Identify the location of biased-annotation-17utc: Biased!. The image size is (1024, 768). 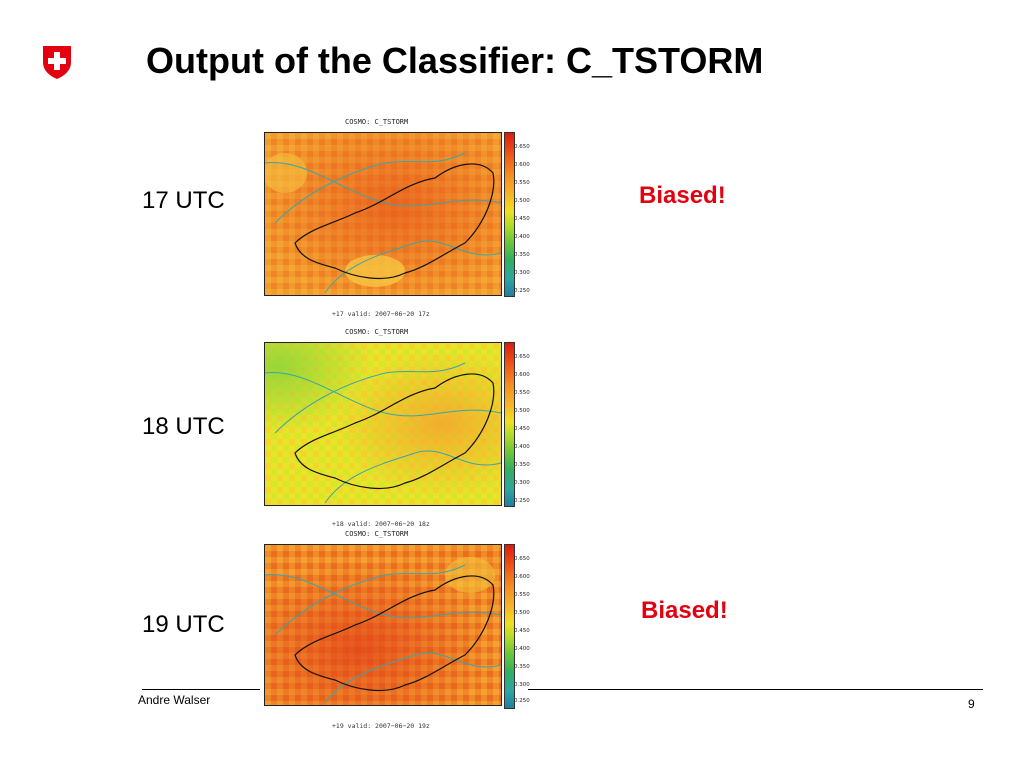
(682, 195).